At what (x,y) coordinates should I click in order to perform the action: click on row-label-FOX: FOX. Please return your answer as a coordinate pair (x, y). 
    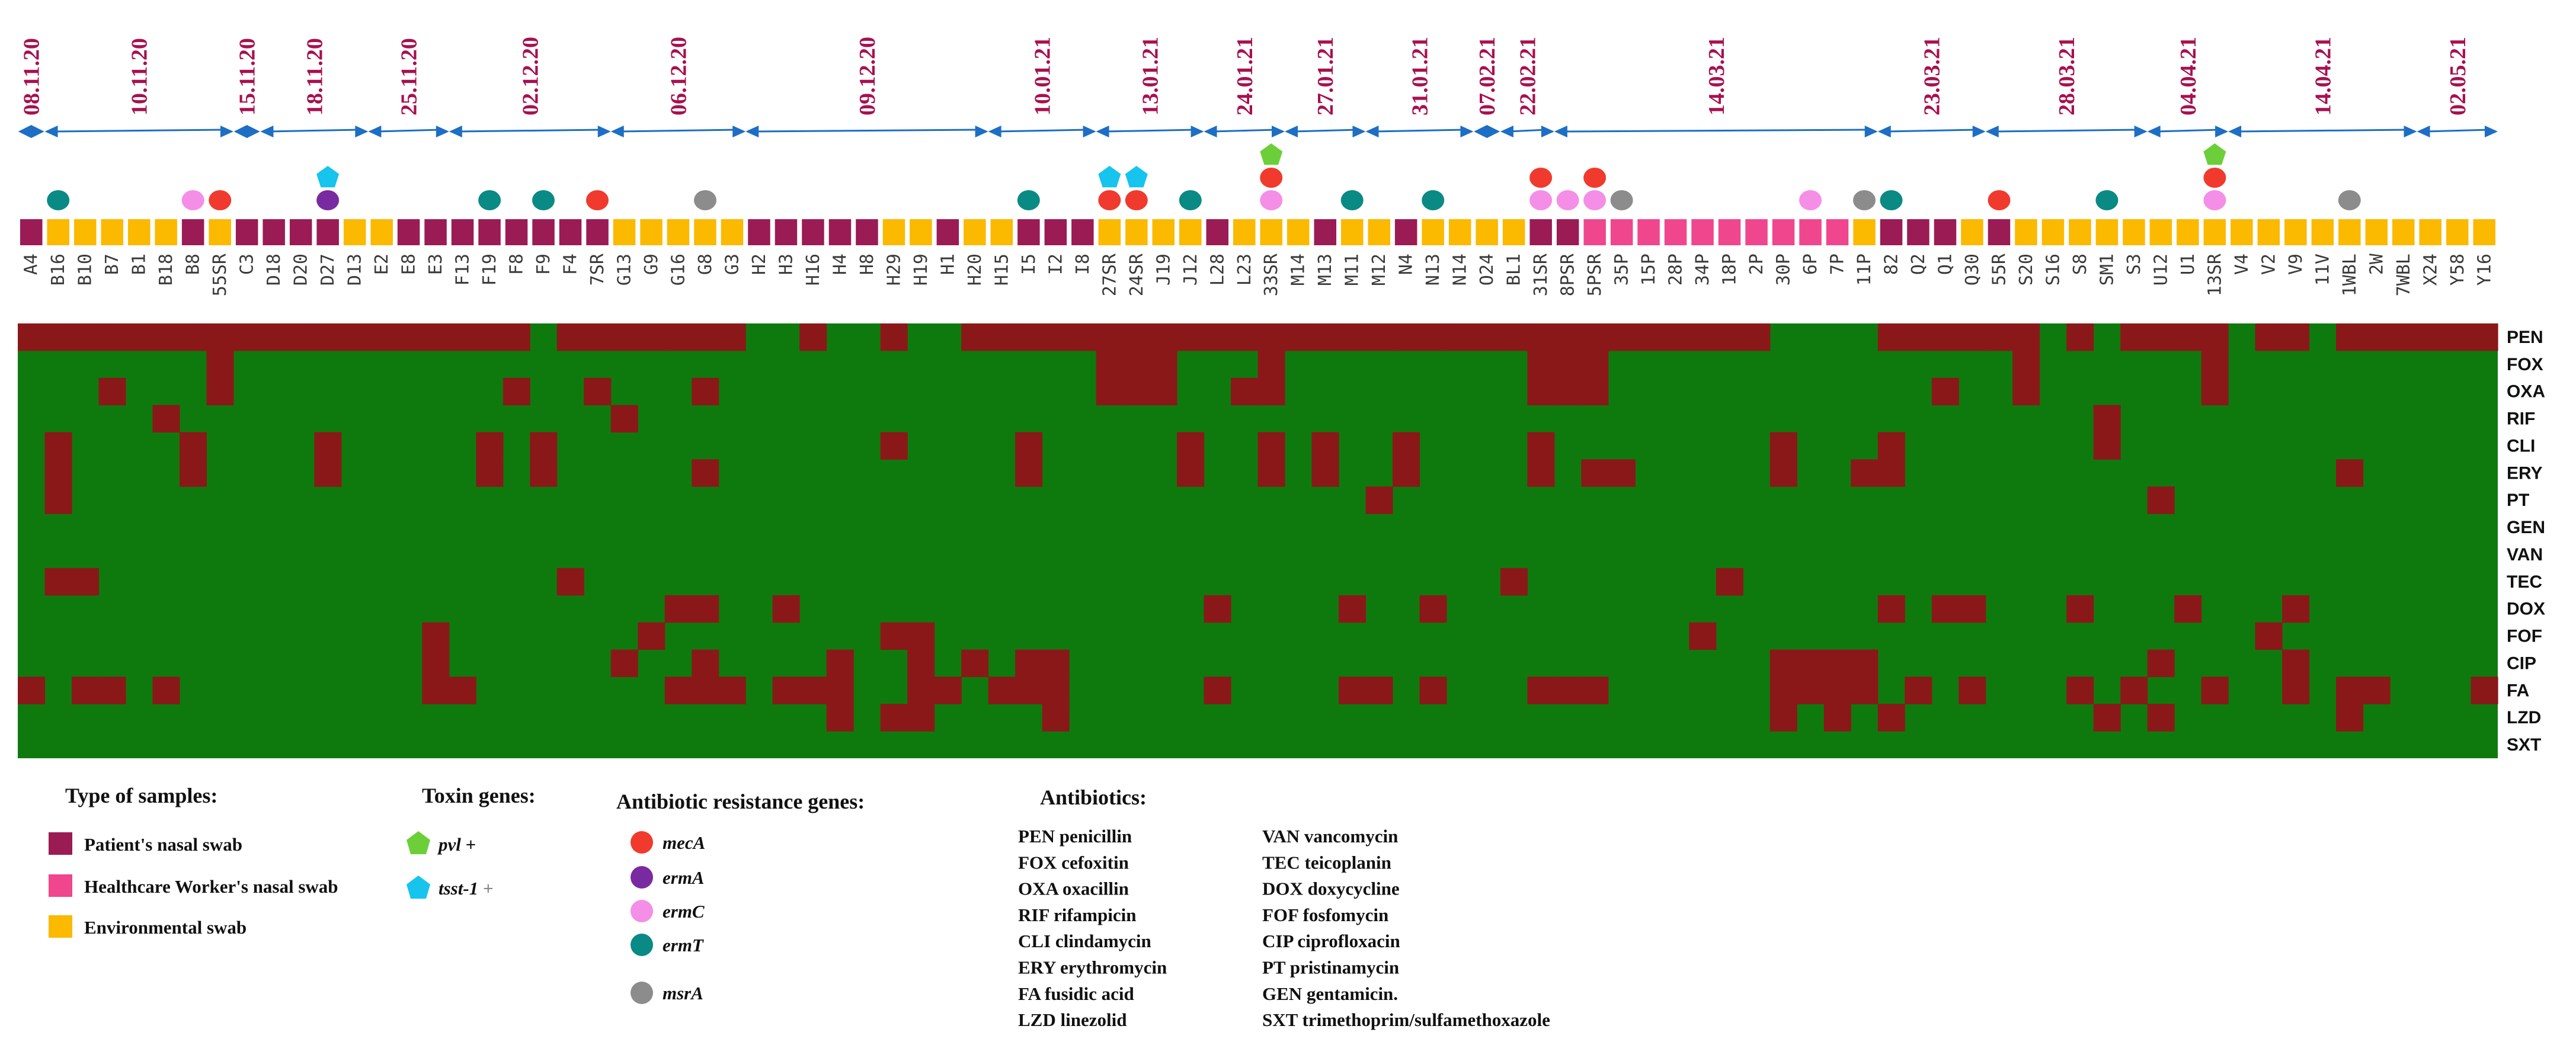
    Looking at the image, I should click on (2525, 364).